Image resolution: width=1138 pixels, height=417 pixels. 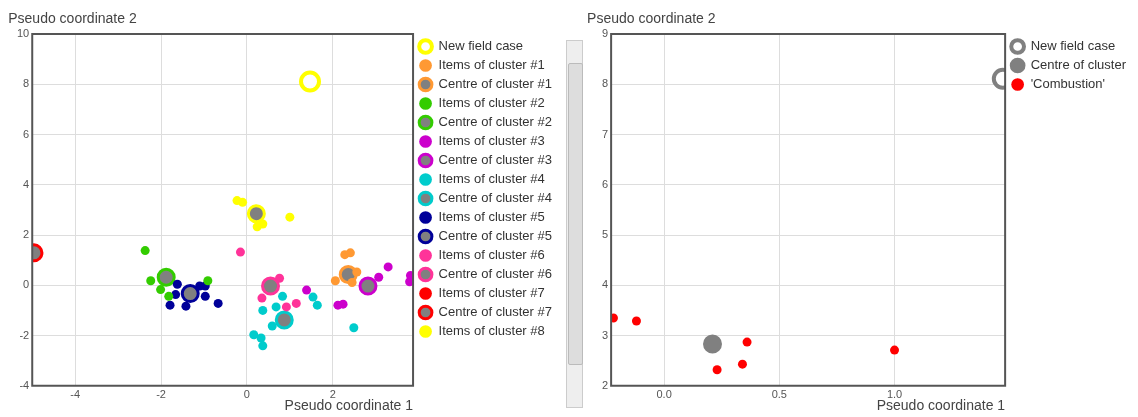 What do you see at coordinates (605, 334) in the screenshot?
I see `y-tick-label: 3` at bounding box center [605, 334].